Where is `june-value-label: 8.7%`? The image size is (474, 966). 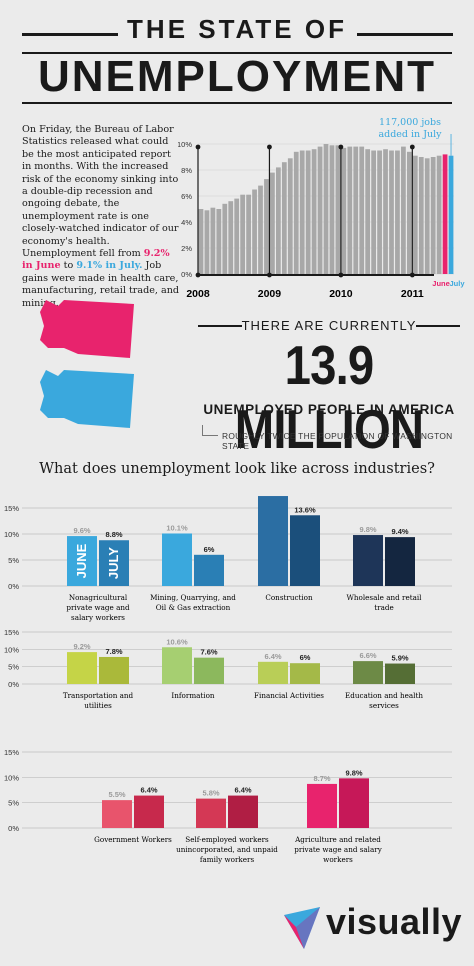 june-value-label: 8.7% is located at coordinates (321, 778).